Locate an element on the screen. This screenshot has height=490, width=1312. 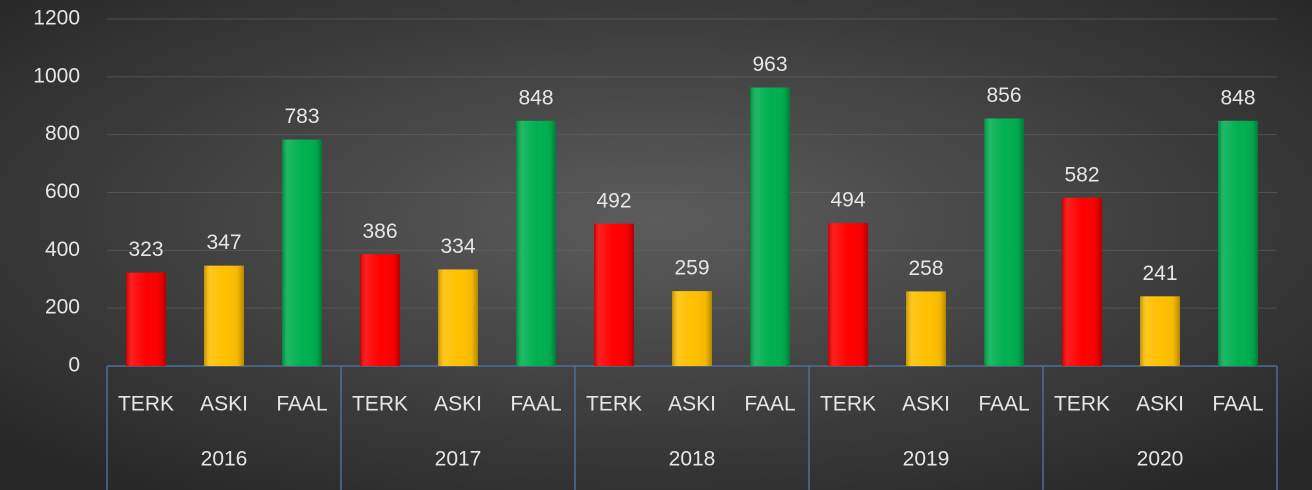
y-tick-label: 400 is located at coordinates (62, 249).